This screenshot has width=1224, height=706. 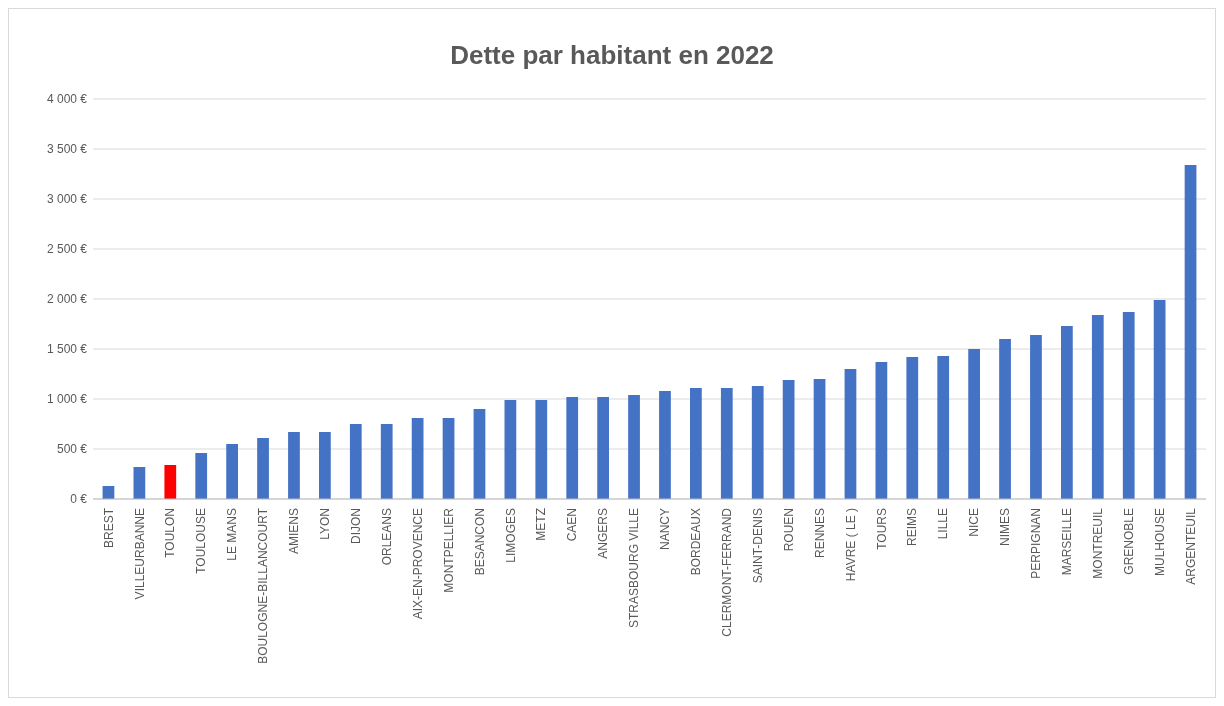 What do you see at coordinates (757, 546) in the screenshot?
I see `x-tick-label: SAINT-DENIS` at bounding box center [757, 546].